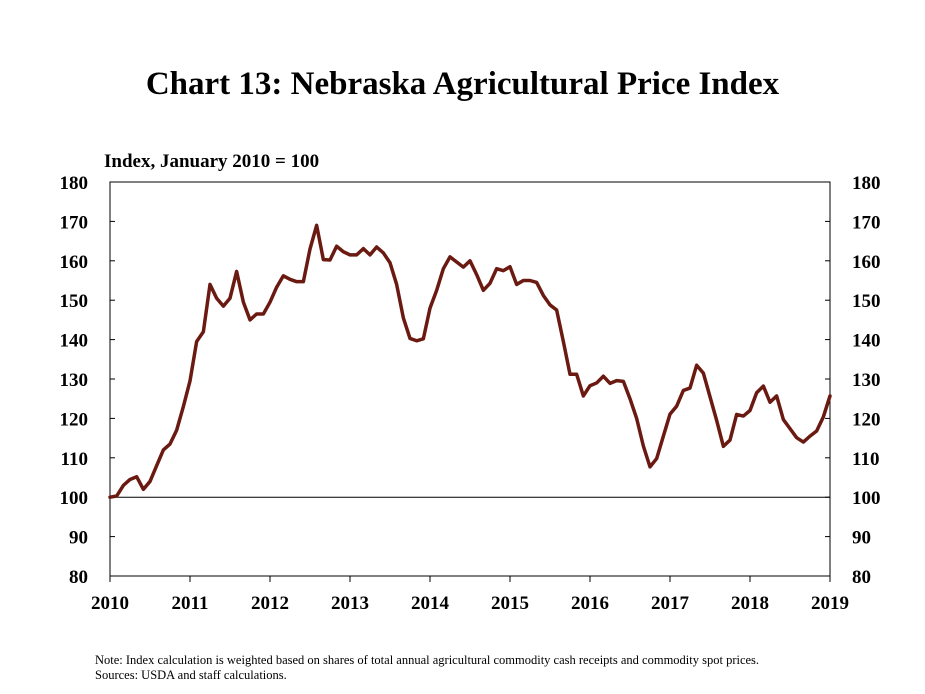  I want to click on y-tick-label-left: 120, so click(74, 419).